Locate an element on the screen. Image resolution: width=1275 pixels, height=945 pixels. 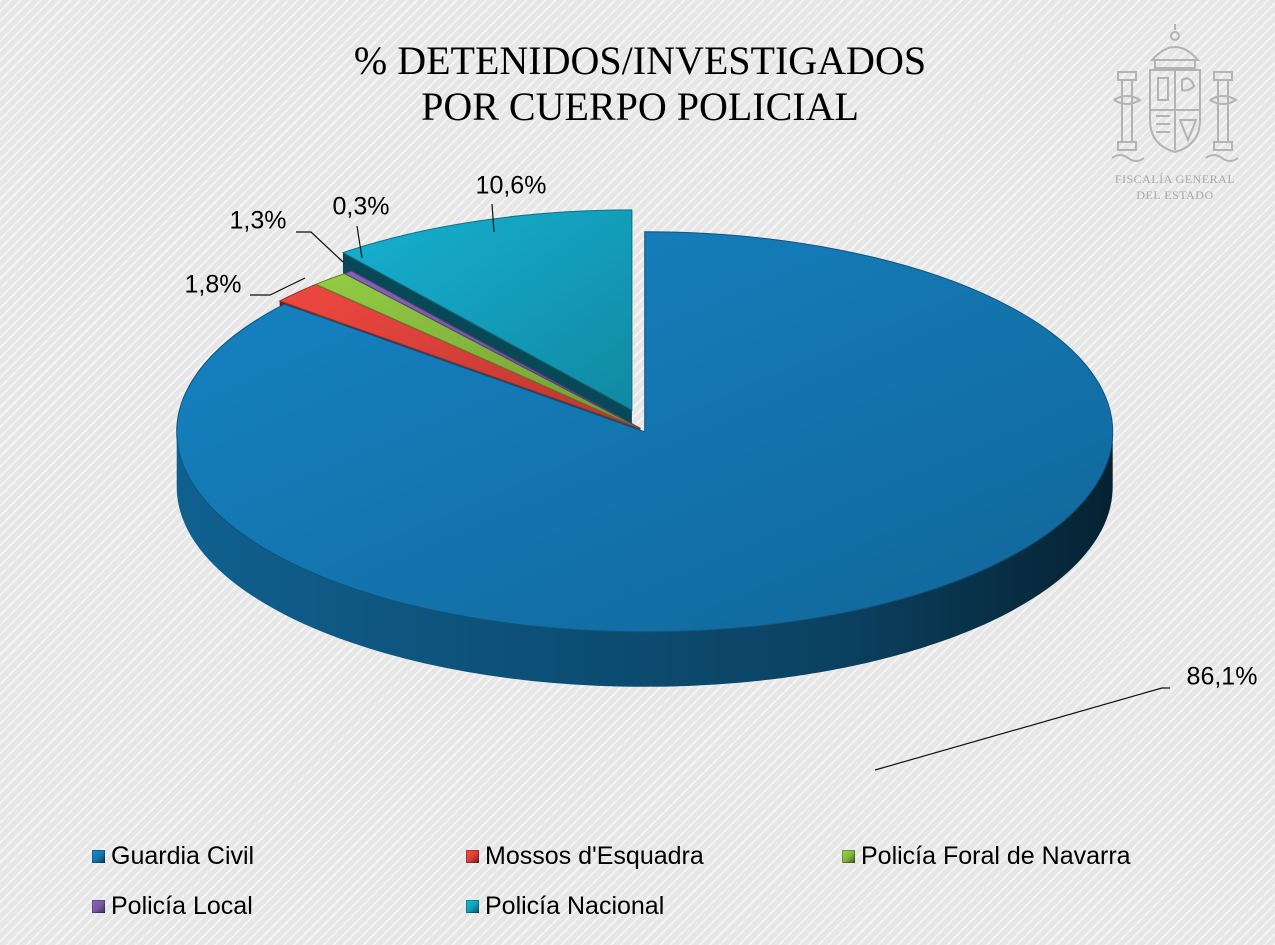
legend-label-policia-foral-de-navarra: Policía Foral de Navarra is located at coordinates (996, 856).